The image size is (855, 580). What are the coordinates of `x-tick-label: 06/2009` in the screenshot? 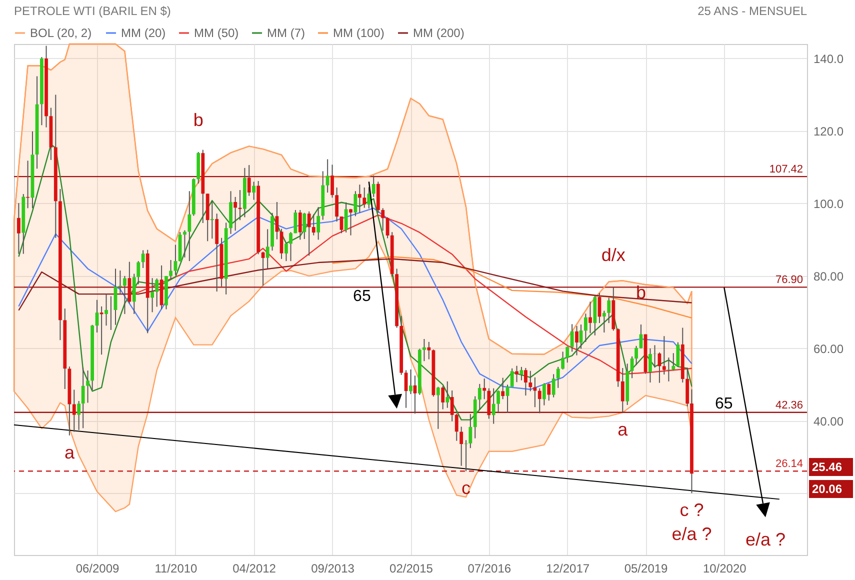 It's located at (98, 569).